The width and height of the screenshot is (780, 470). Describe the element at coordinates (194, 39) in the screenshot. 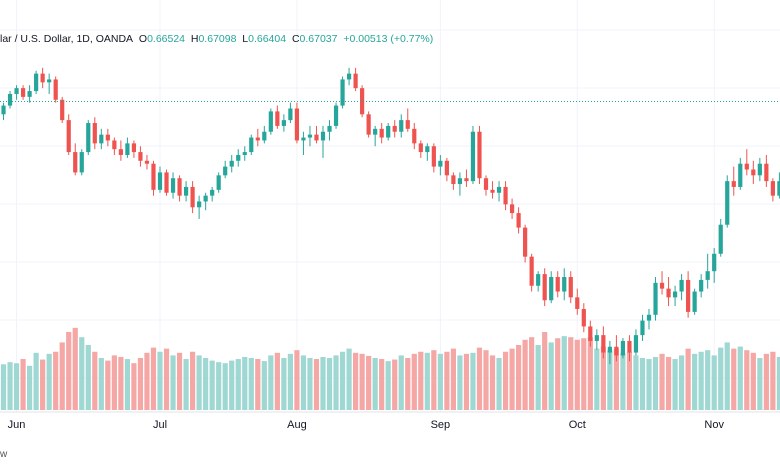

I see `high-label: H` at that location.